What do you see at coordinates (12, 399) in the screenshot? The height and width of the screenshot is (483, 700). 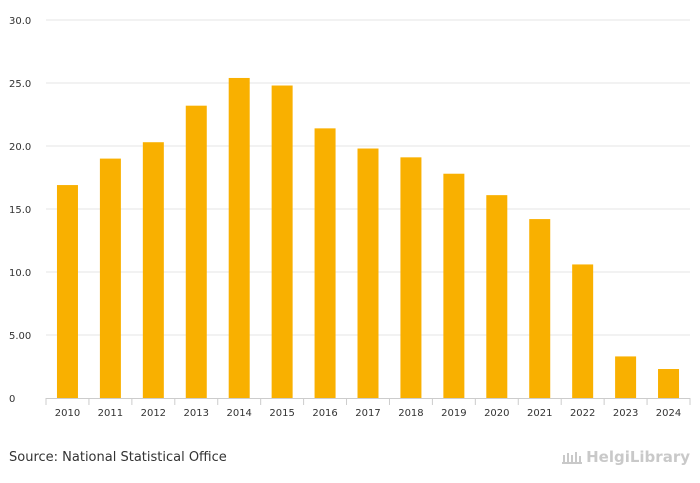 I see `y-tick-label: 0` at bounding box center [12, 399].